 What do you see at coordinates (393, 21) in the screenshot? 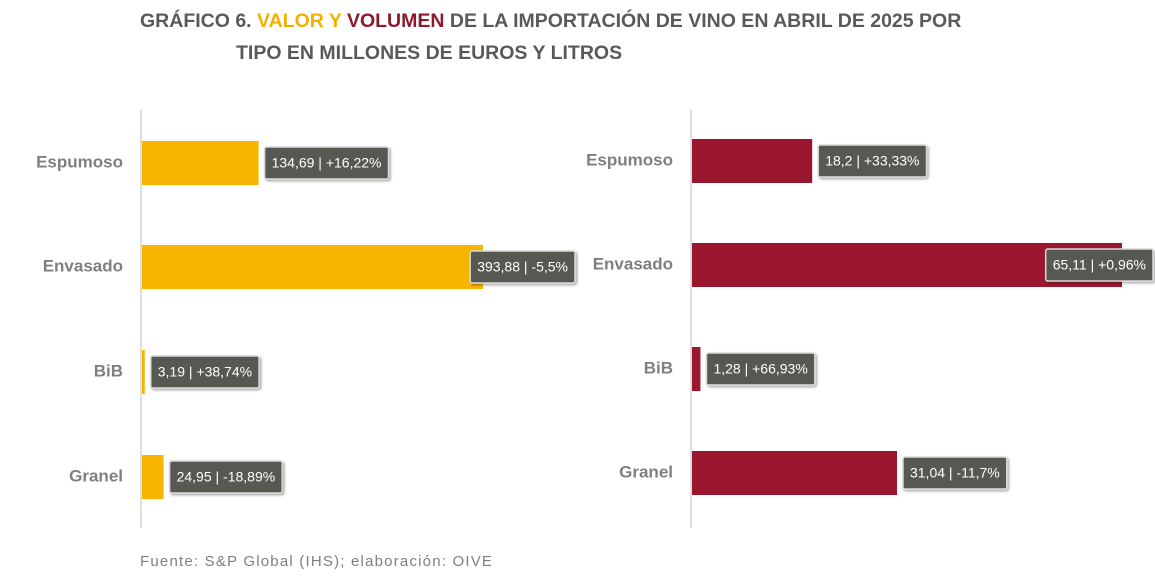
I see `title-part: VOLUMEN` at bounding box center [393, 21].